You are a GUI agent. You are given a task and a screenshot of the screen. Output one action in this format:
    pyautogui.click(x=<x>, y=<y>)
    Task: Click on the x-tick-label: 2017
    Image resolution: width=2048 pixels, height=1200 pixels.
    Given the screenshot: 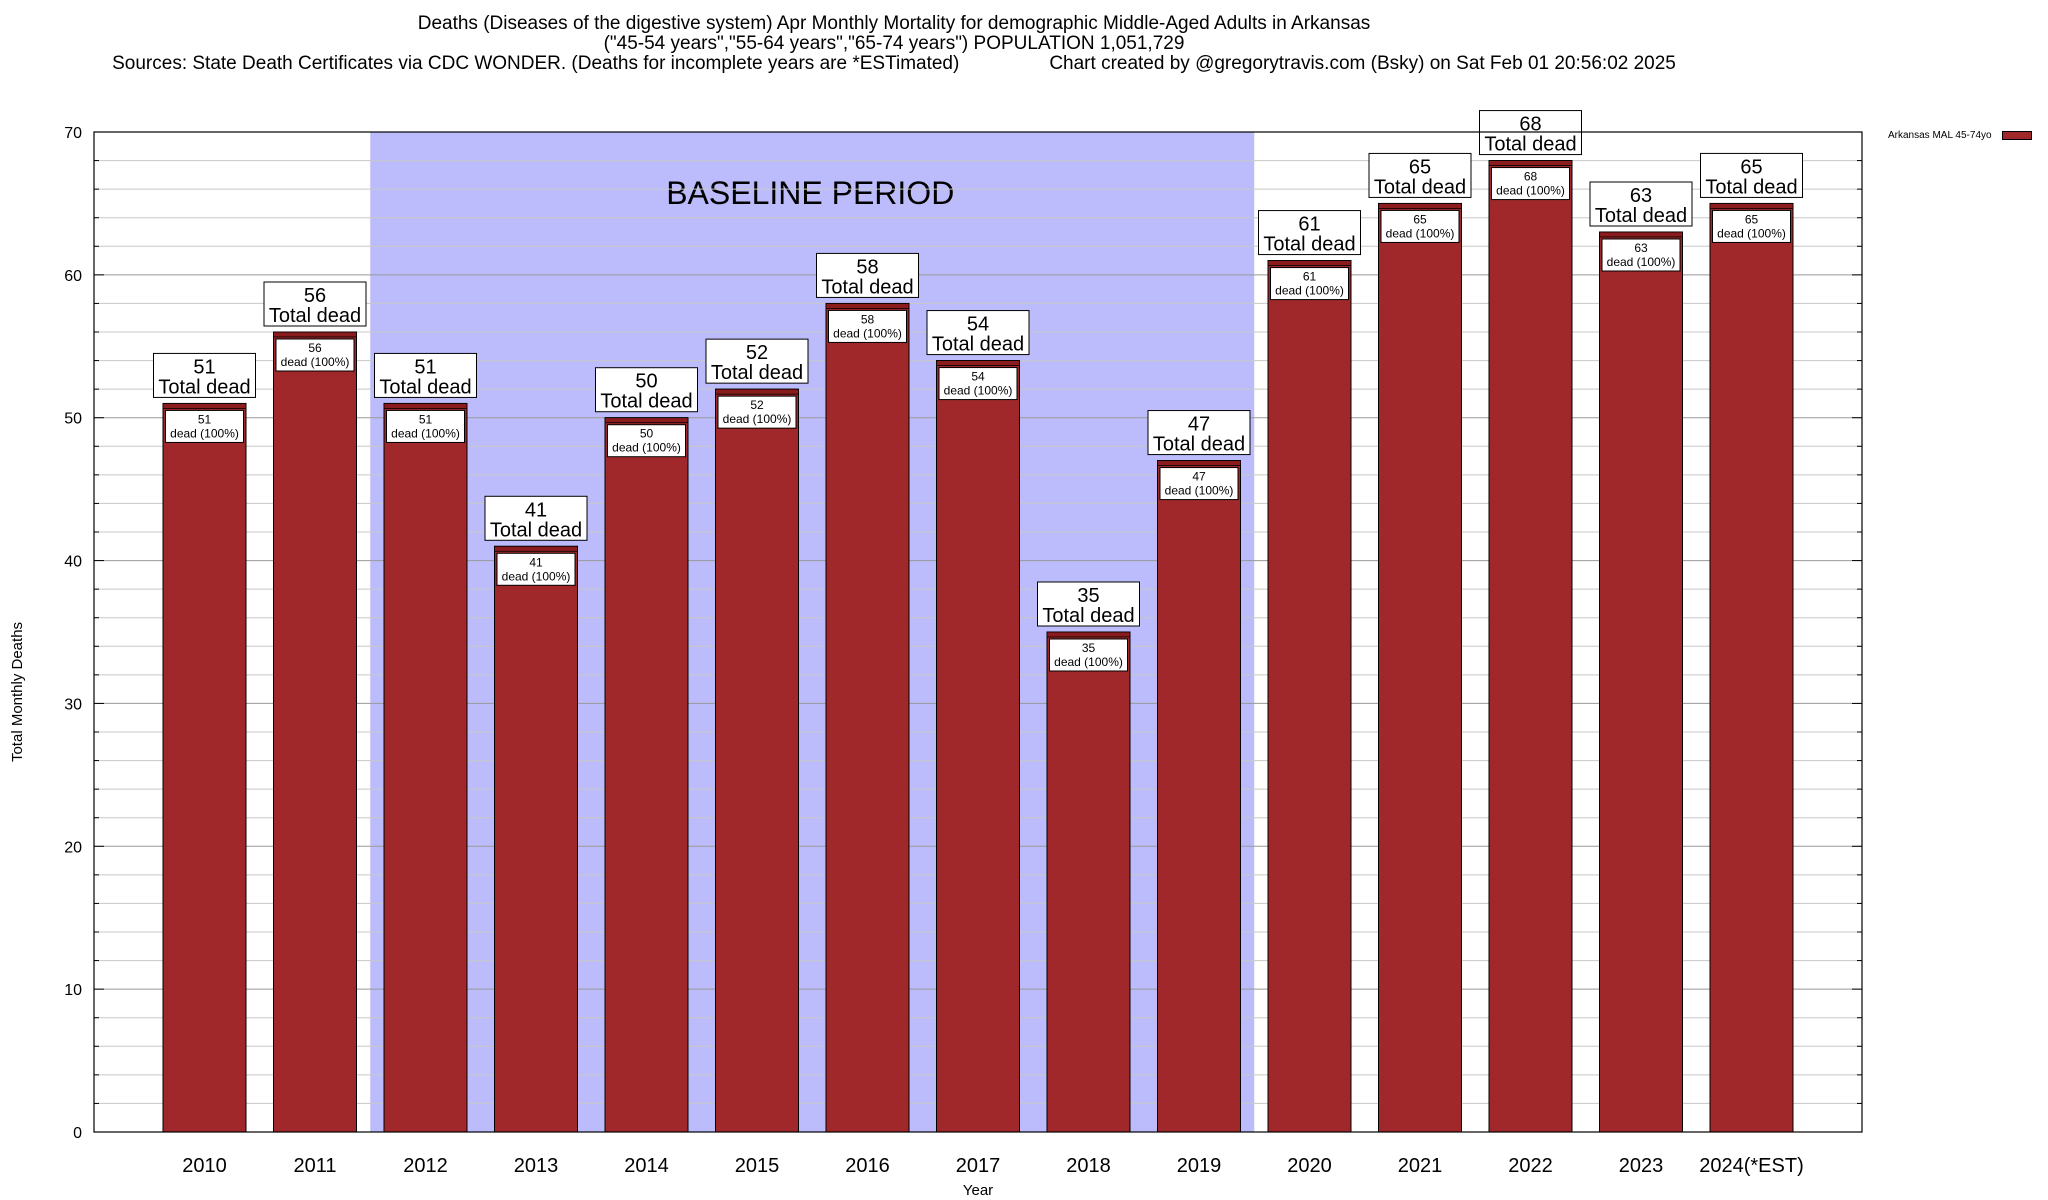 What is the action you would take?
    pyautogui.click(x=978, y=1166)
    